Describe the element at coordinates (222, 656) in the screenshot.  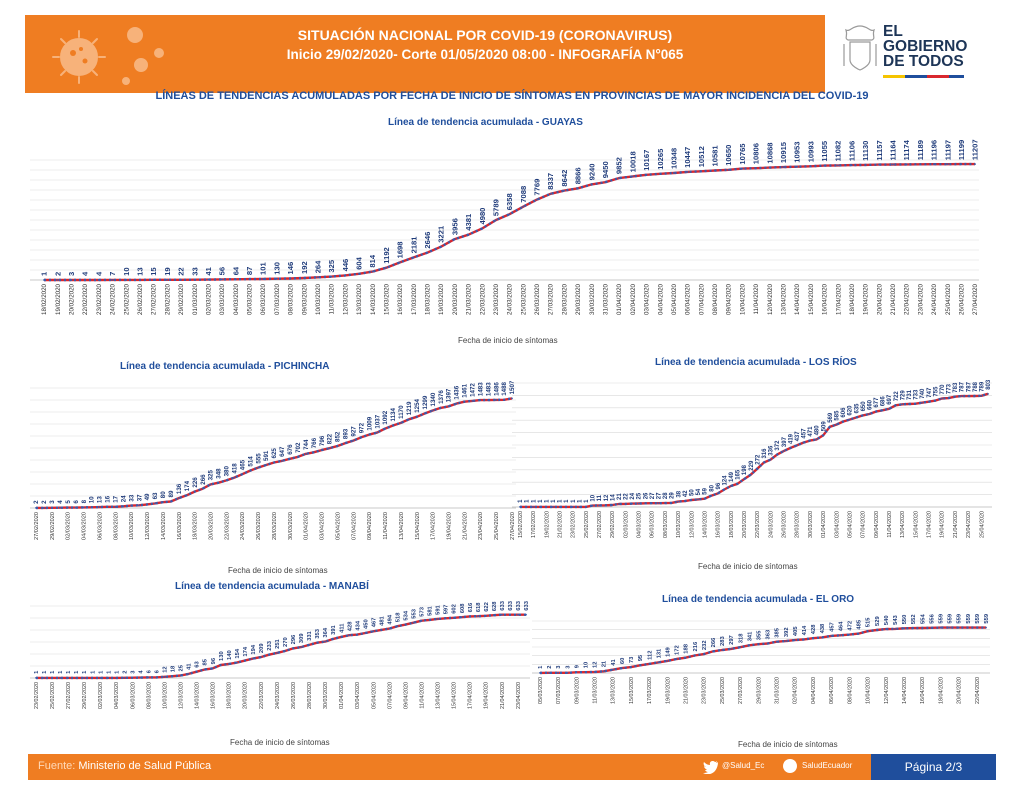
I see `data-label: 130` at that location.